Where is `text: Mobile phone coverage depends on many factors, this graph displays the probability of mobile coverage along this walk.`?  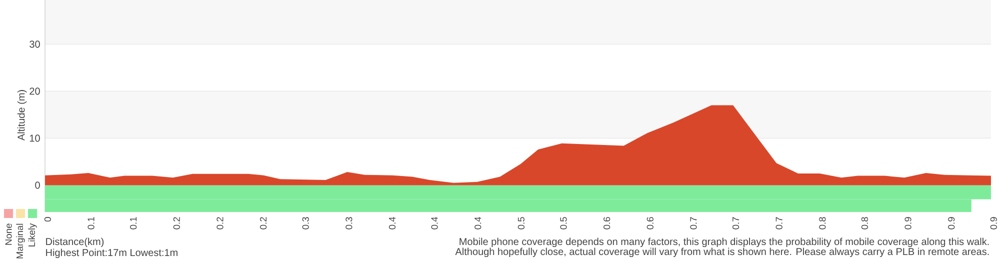
text: Mobile phone coverage depends on many factors, this graph displays the probability of mobile coverage along this walk. is located at coordinates (724, 243).